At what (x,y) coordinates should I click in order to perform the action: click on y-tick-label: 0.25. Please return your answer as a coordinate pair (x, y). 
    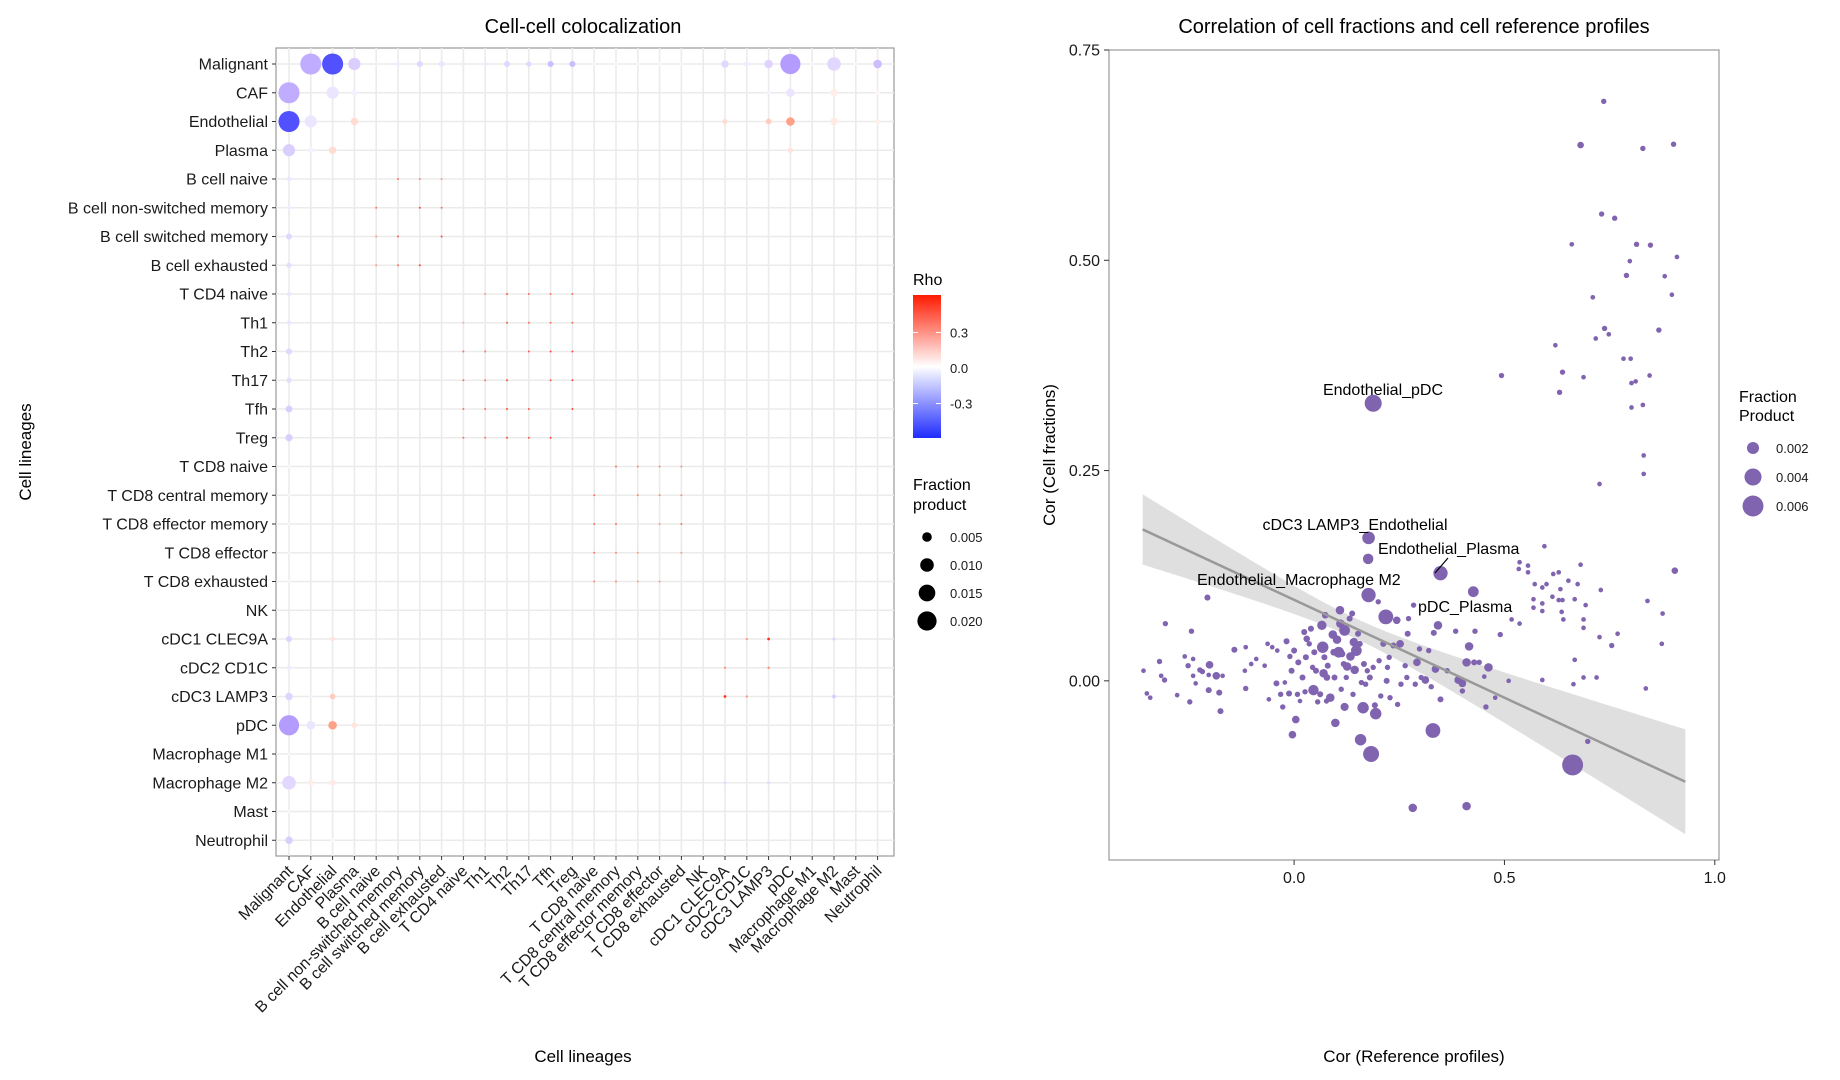
    Looking at the image, I should click on (1084, 471).